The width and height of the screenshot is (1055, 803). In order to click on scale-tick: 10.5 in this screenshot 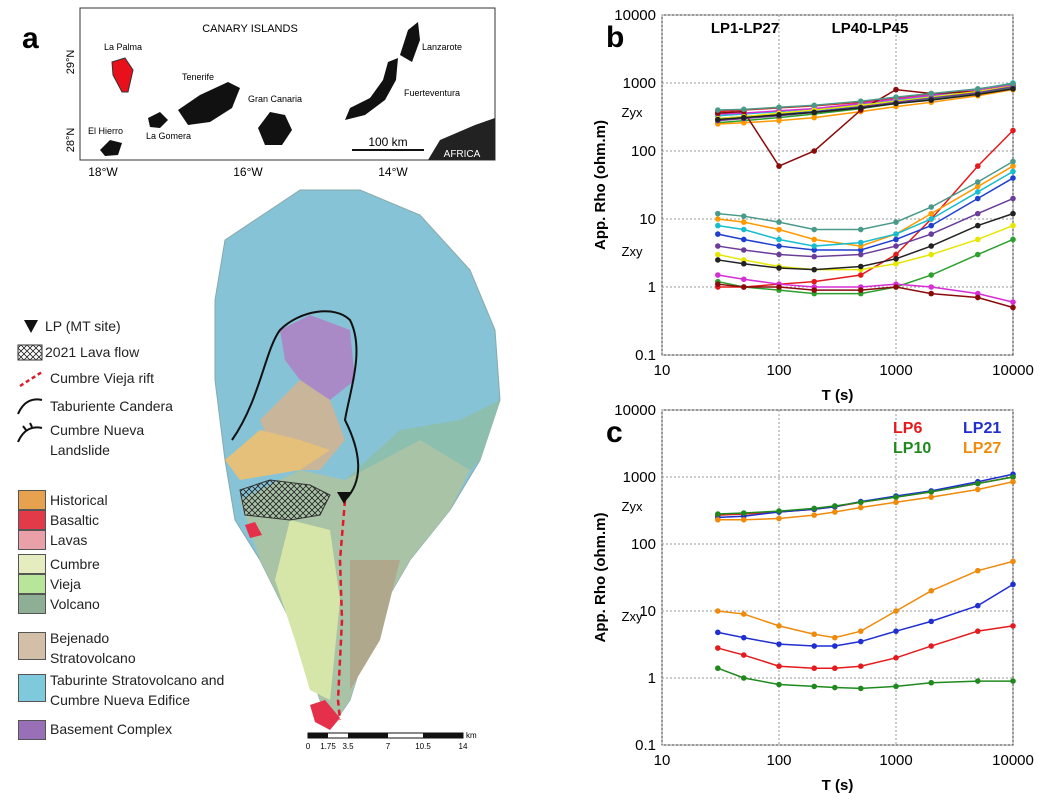, I will do `click(423, 746)`.